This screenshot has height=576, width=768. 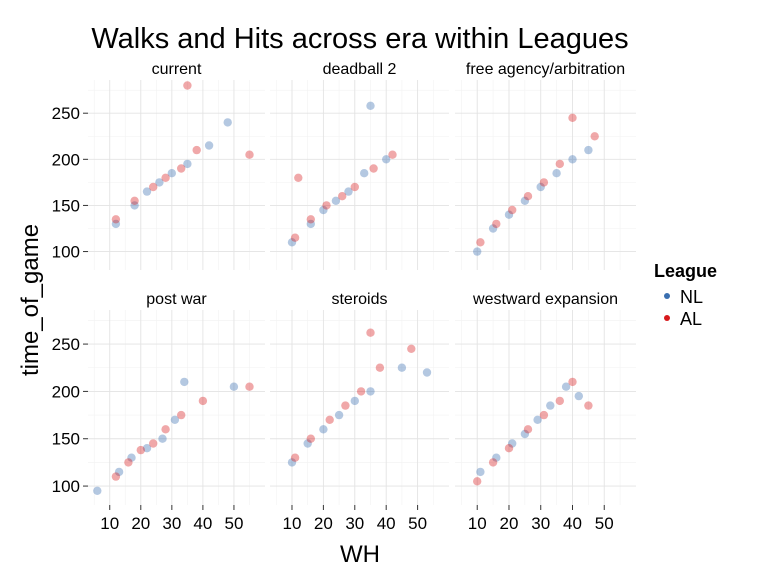 I want to click on legend: League NL AL, so click(x=685, y=295).